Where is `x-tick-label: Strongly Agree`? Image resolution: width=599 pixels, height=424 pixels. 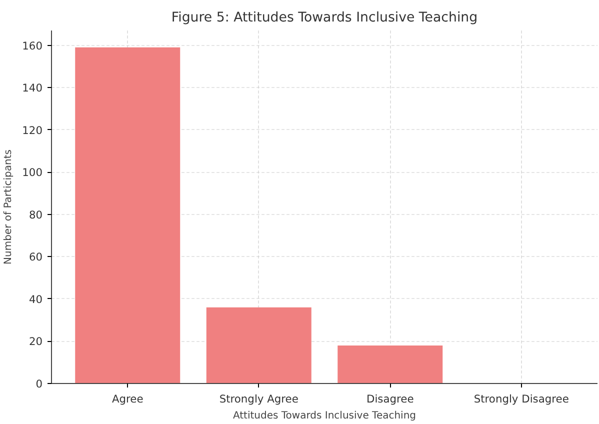 x-tick-label: Strongly Agree is located at coordinates (258, 399).